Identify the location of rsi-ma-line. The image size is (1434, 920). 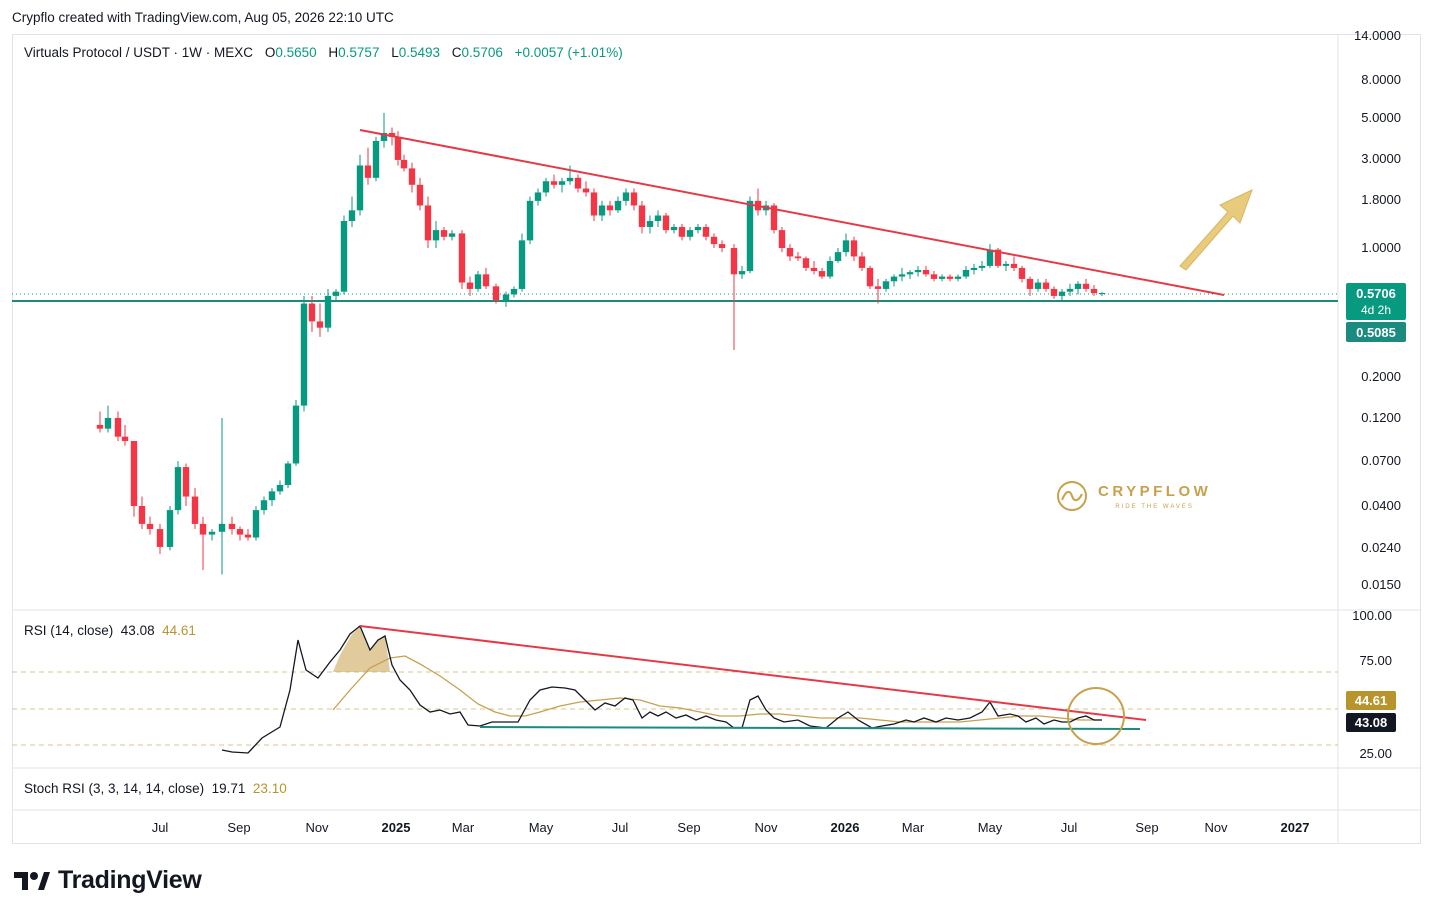
(717, 689).